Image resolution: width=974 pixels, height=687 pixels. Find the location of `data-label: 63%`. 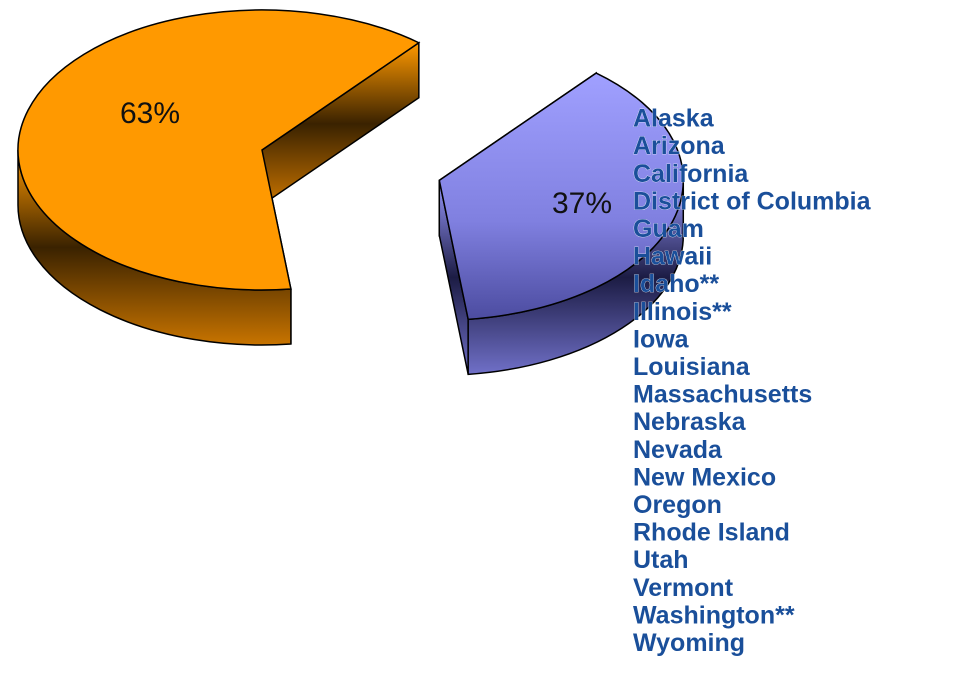

data-label: 63% is located at coordinates (150, 113).